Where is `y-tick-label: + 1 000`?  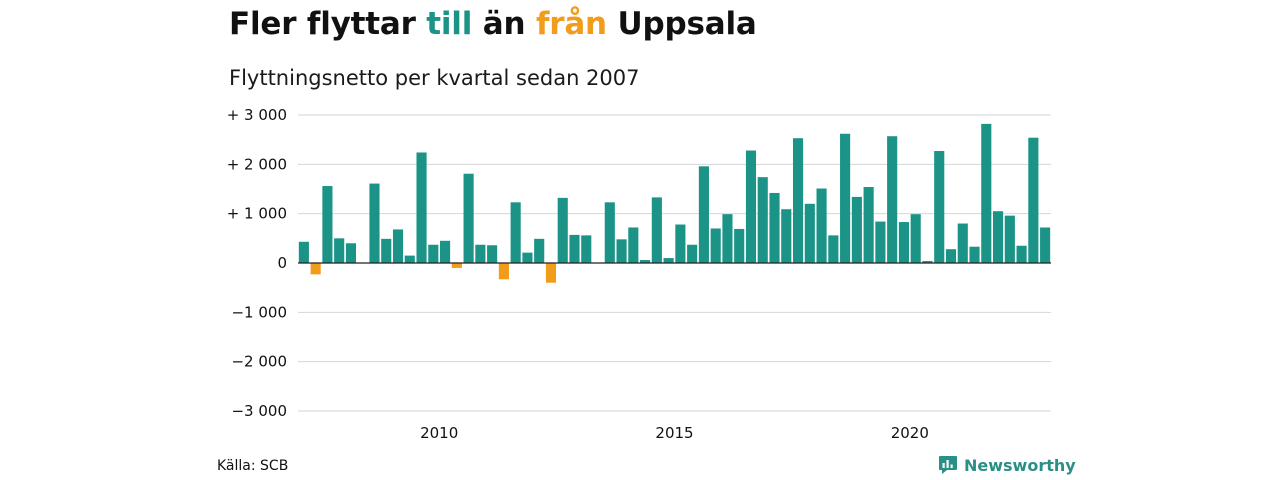 y-tick-label: + 1 000 is located at coordinates (257, 214).